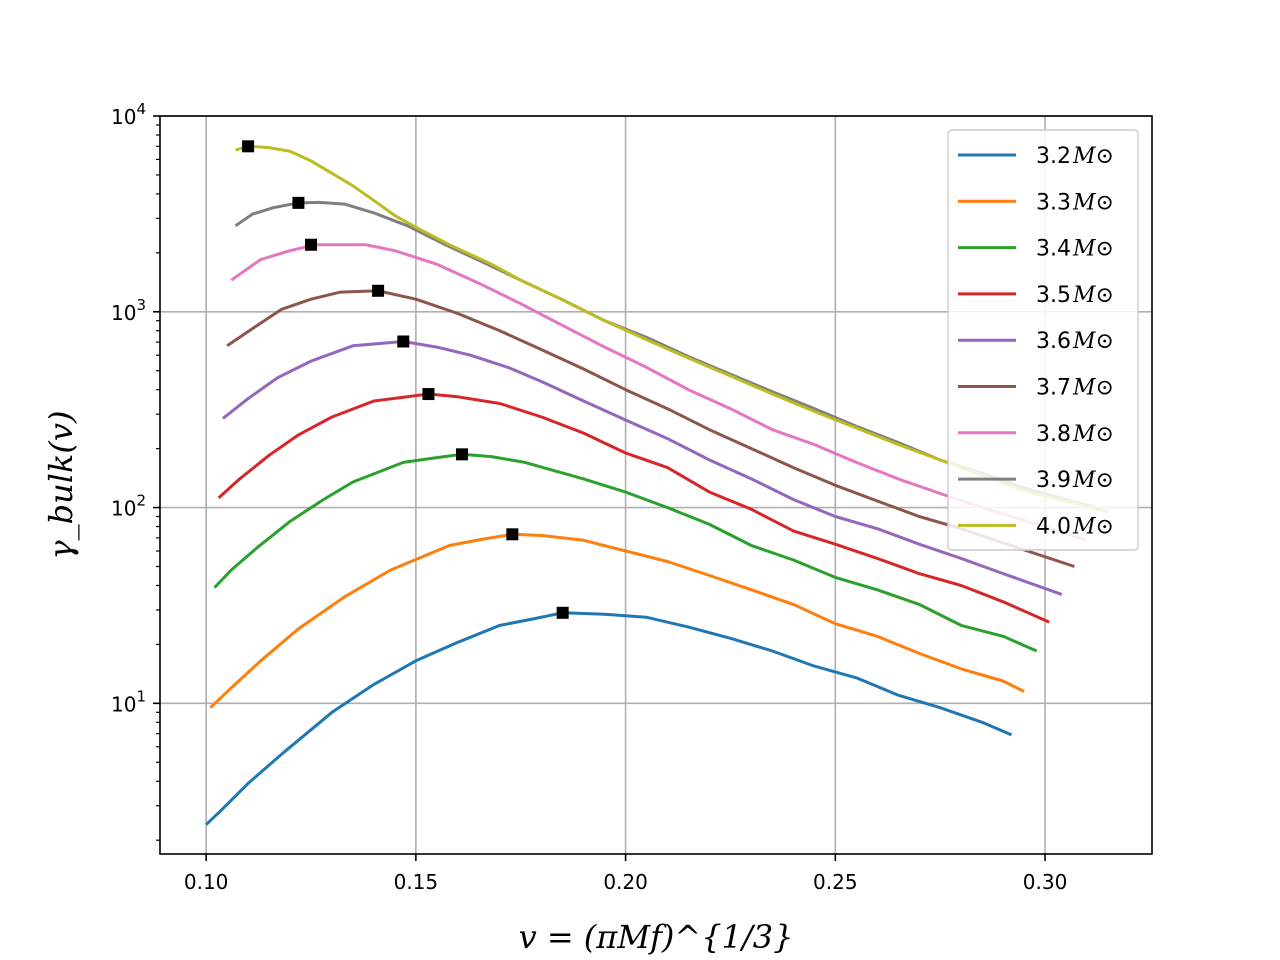 The image size is (1280, 960). I want to click on x-axis-label: v = (πMf)^{1/3}, so click(656, 937).